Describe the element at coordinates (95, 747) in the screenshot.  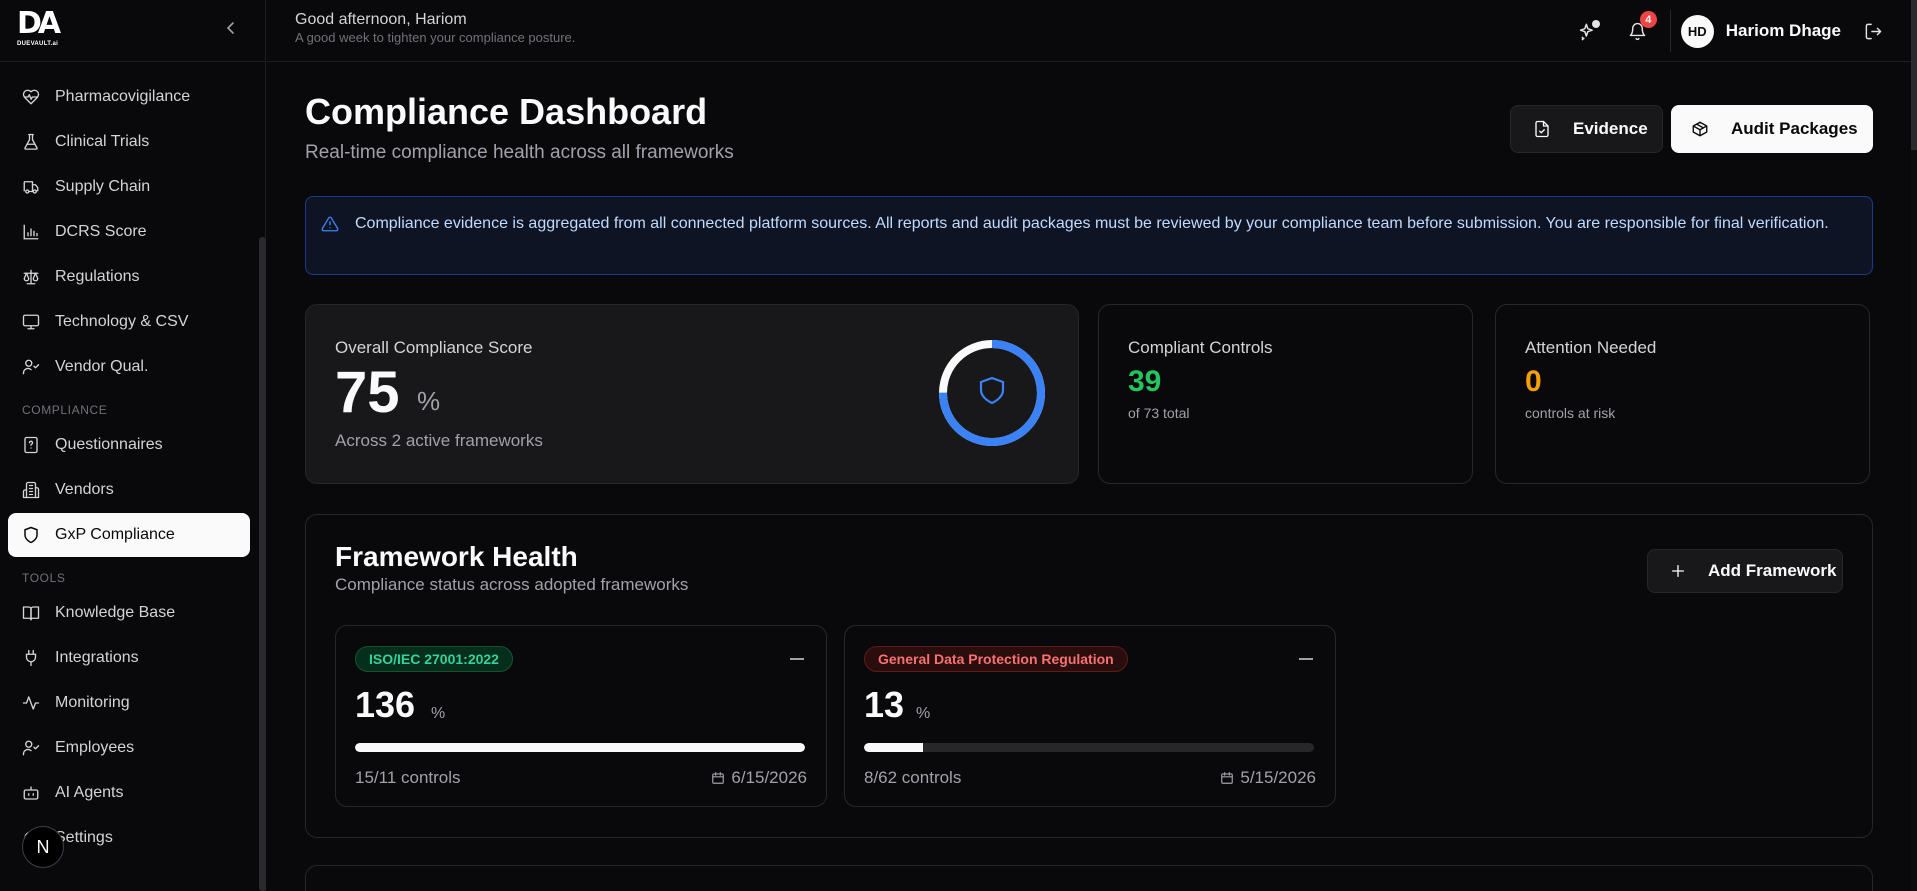
I see `sidebar-item-label: Employees` at that location.